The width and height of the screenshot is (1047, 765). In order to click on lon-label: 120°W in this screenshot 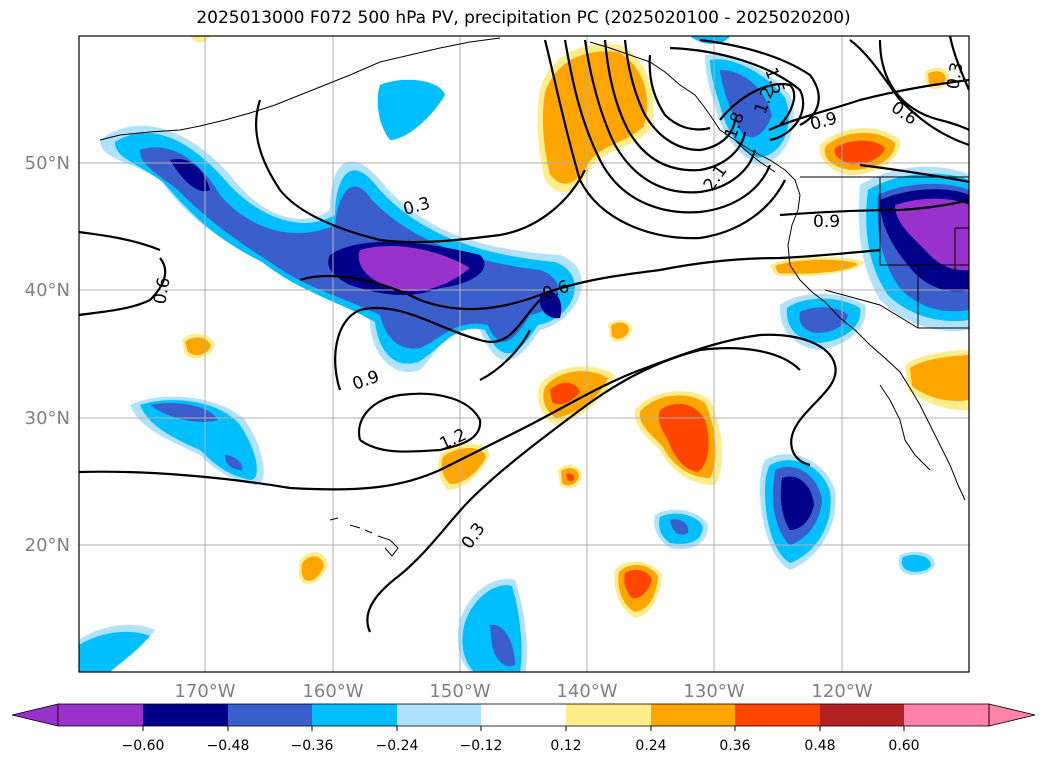, I will do `click(841, 691)`.